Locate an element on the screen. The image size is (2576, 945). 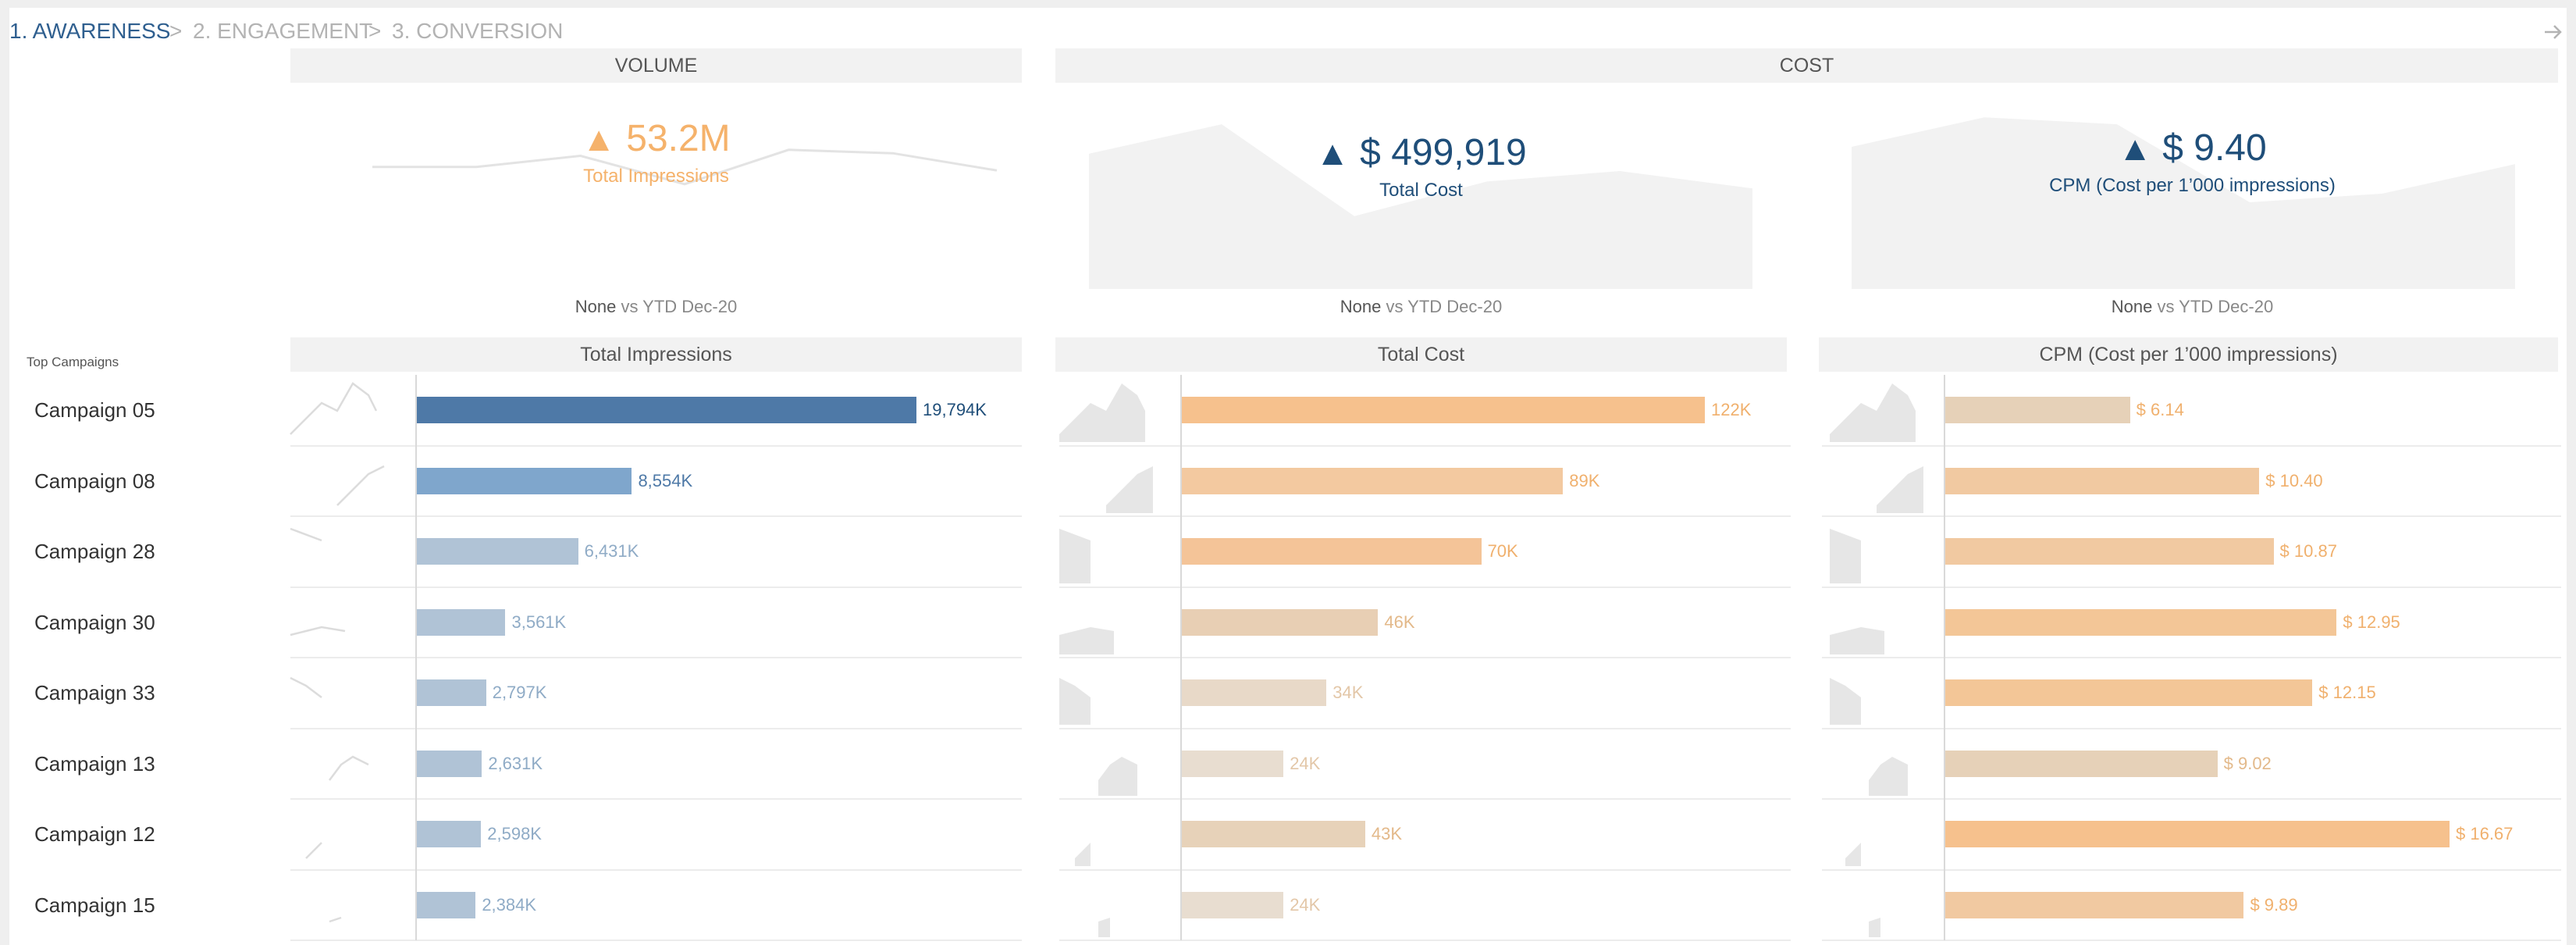
impressions-bar-label: 8,554K is located at coordinates (665, 480).